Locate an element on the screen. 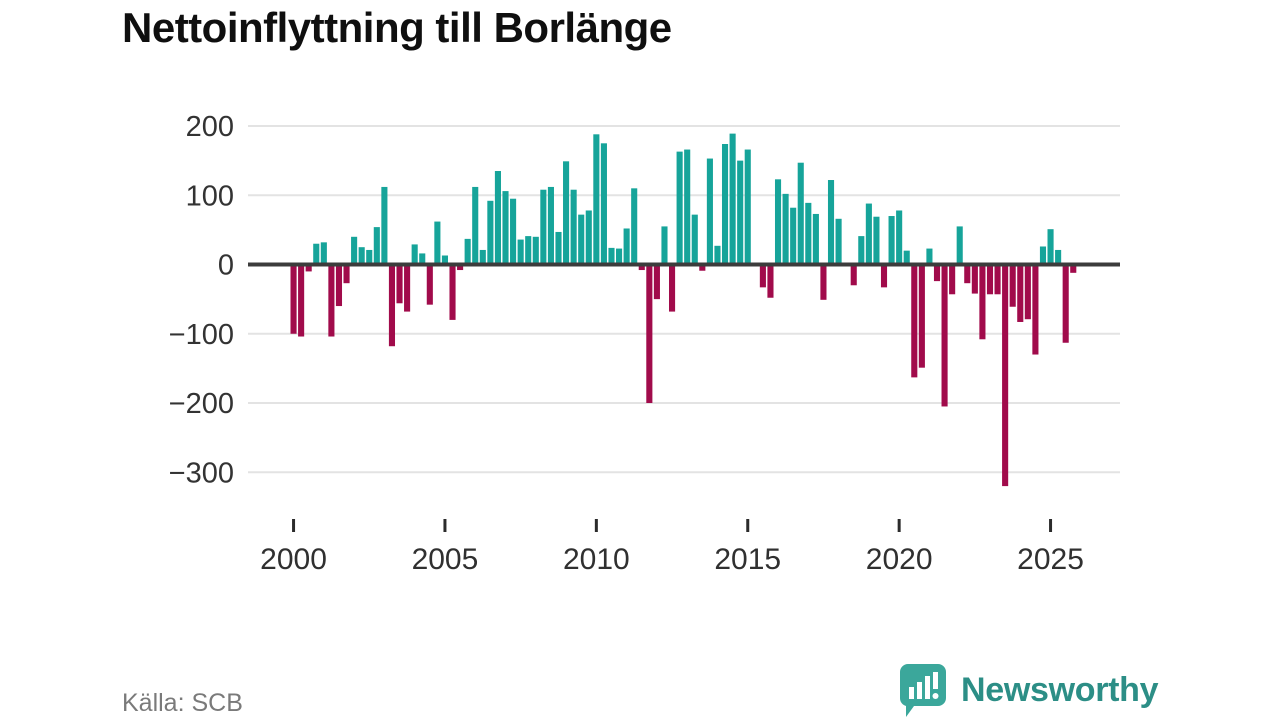  bar-2002-Q2 is located at coordinates (361, 256).